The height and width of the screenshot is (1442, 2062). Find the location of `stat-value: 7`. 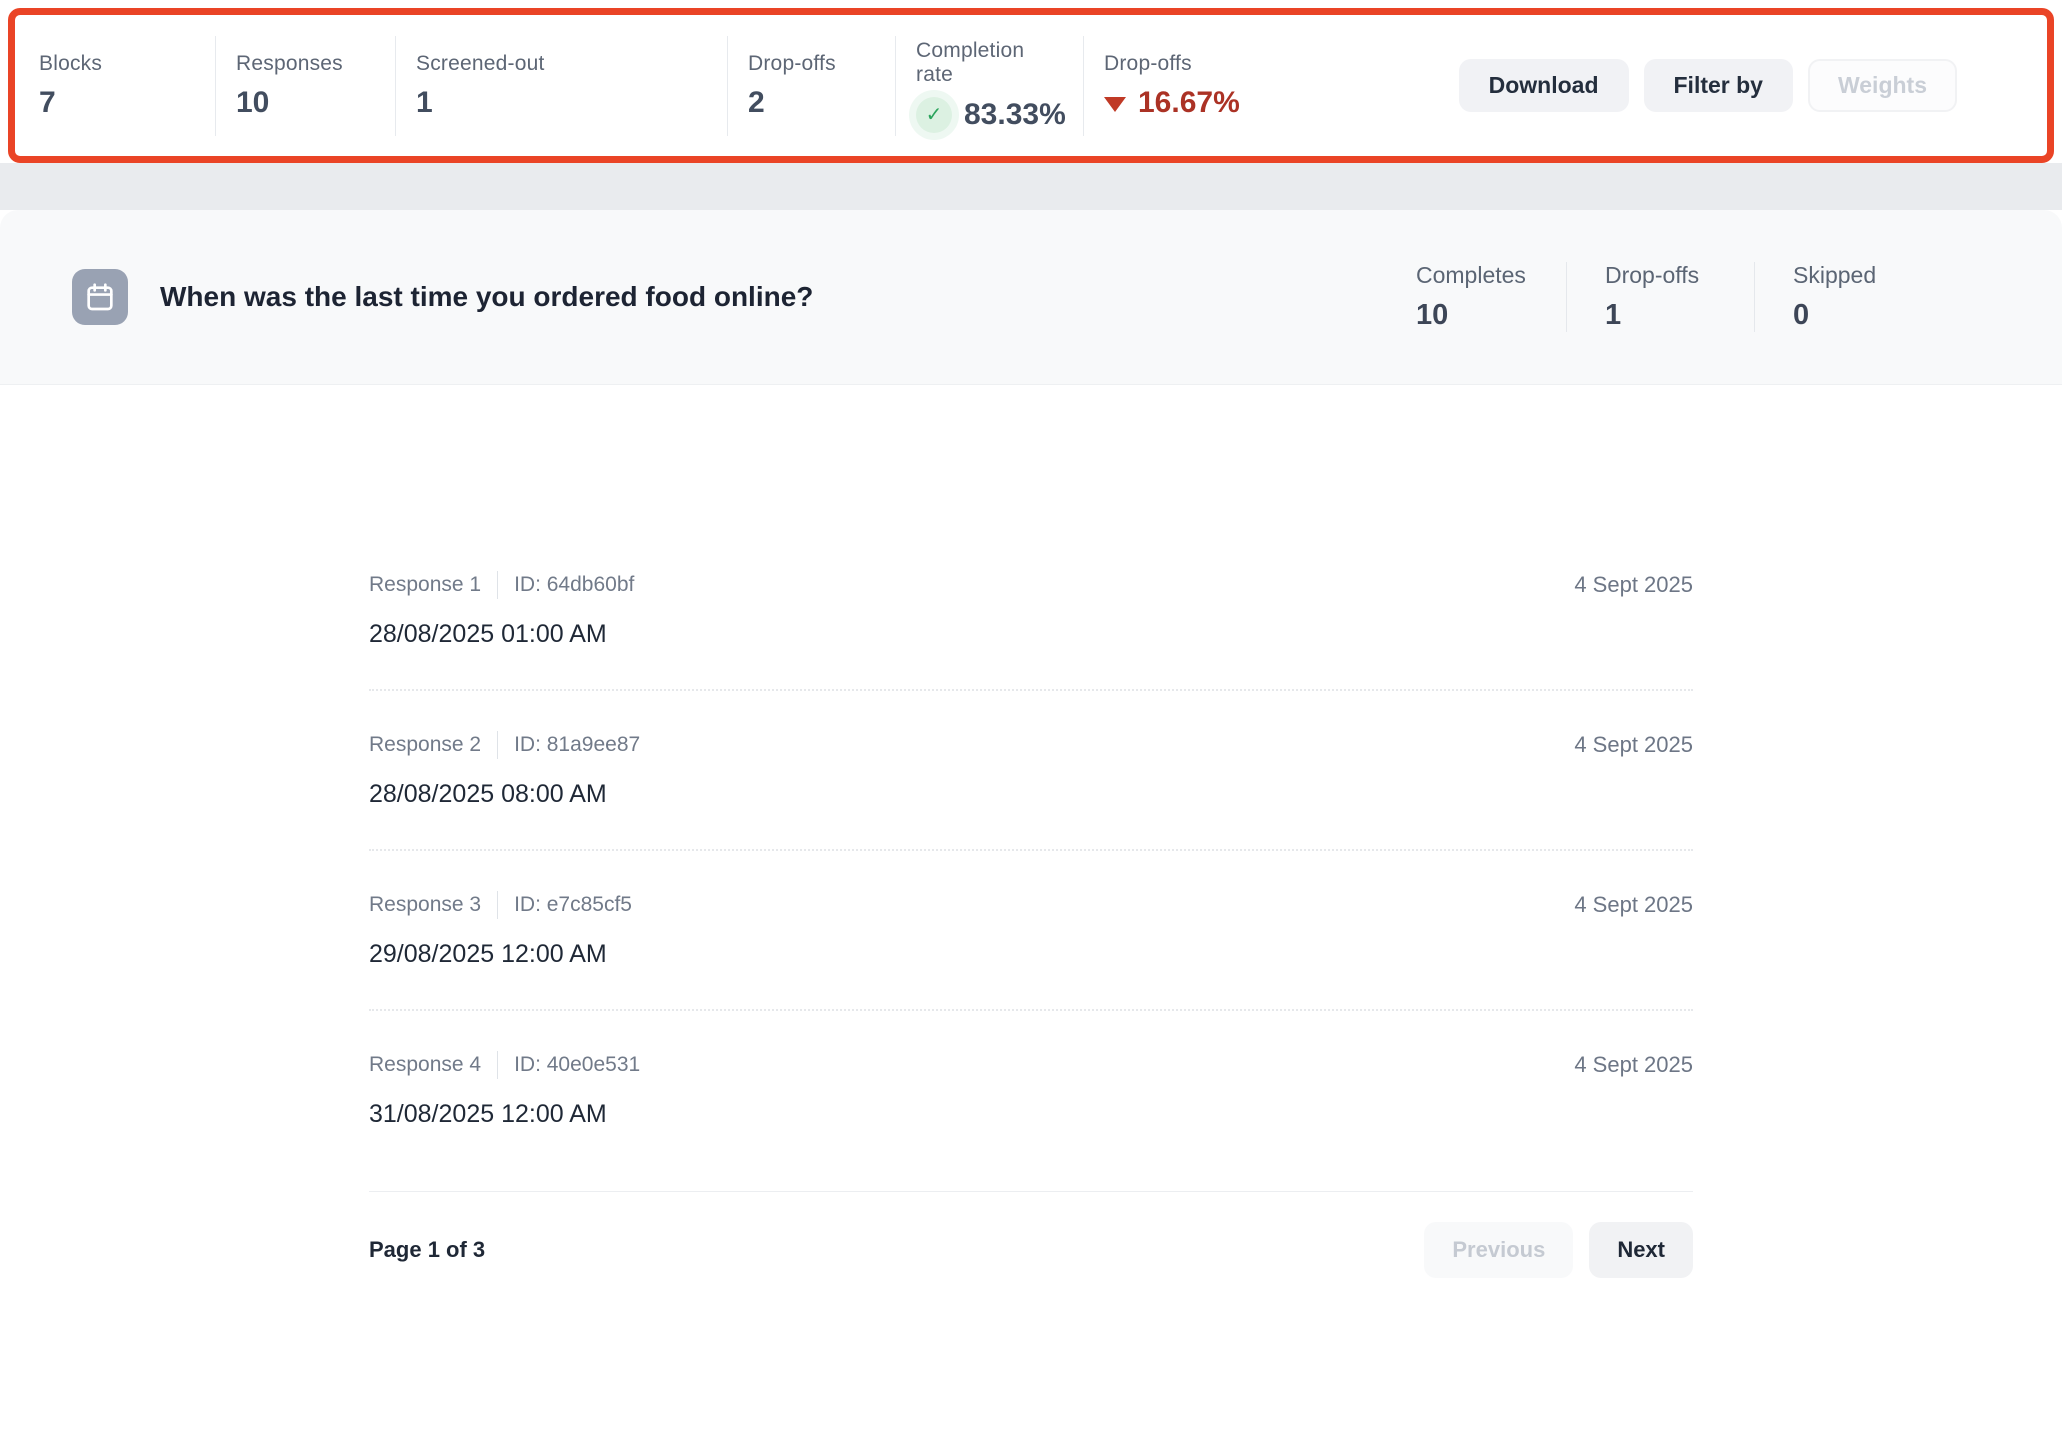

stat-value: 7 is located at coordinates (47, 102).